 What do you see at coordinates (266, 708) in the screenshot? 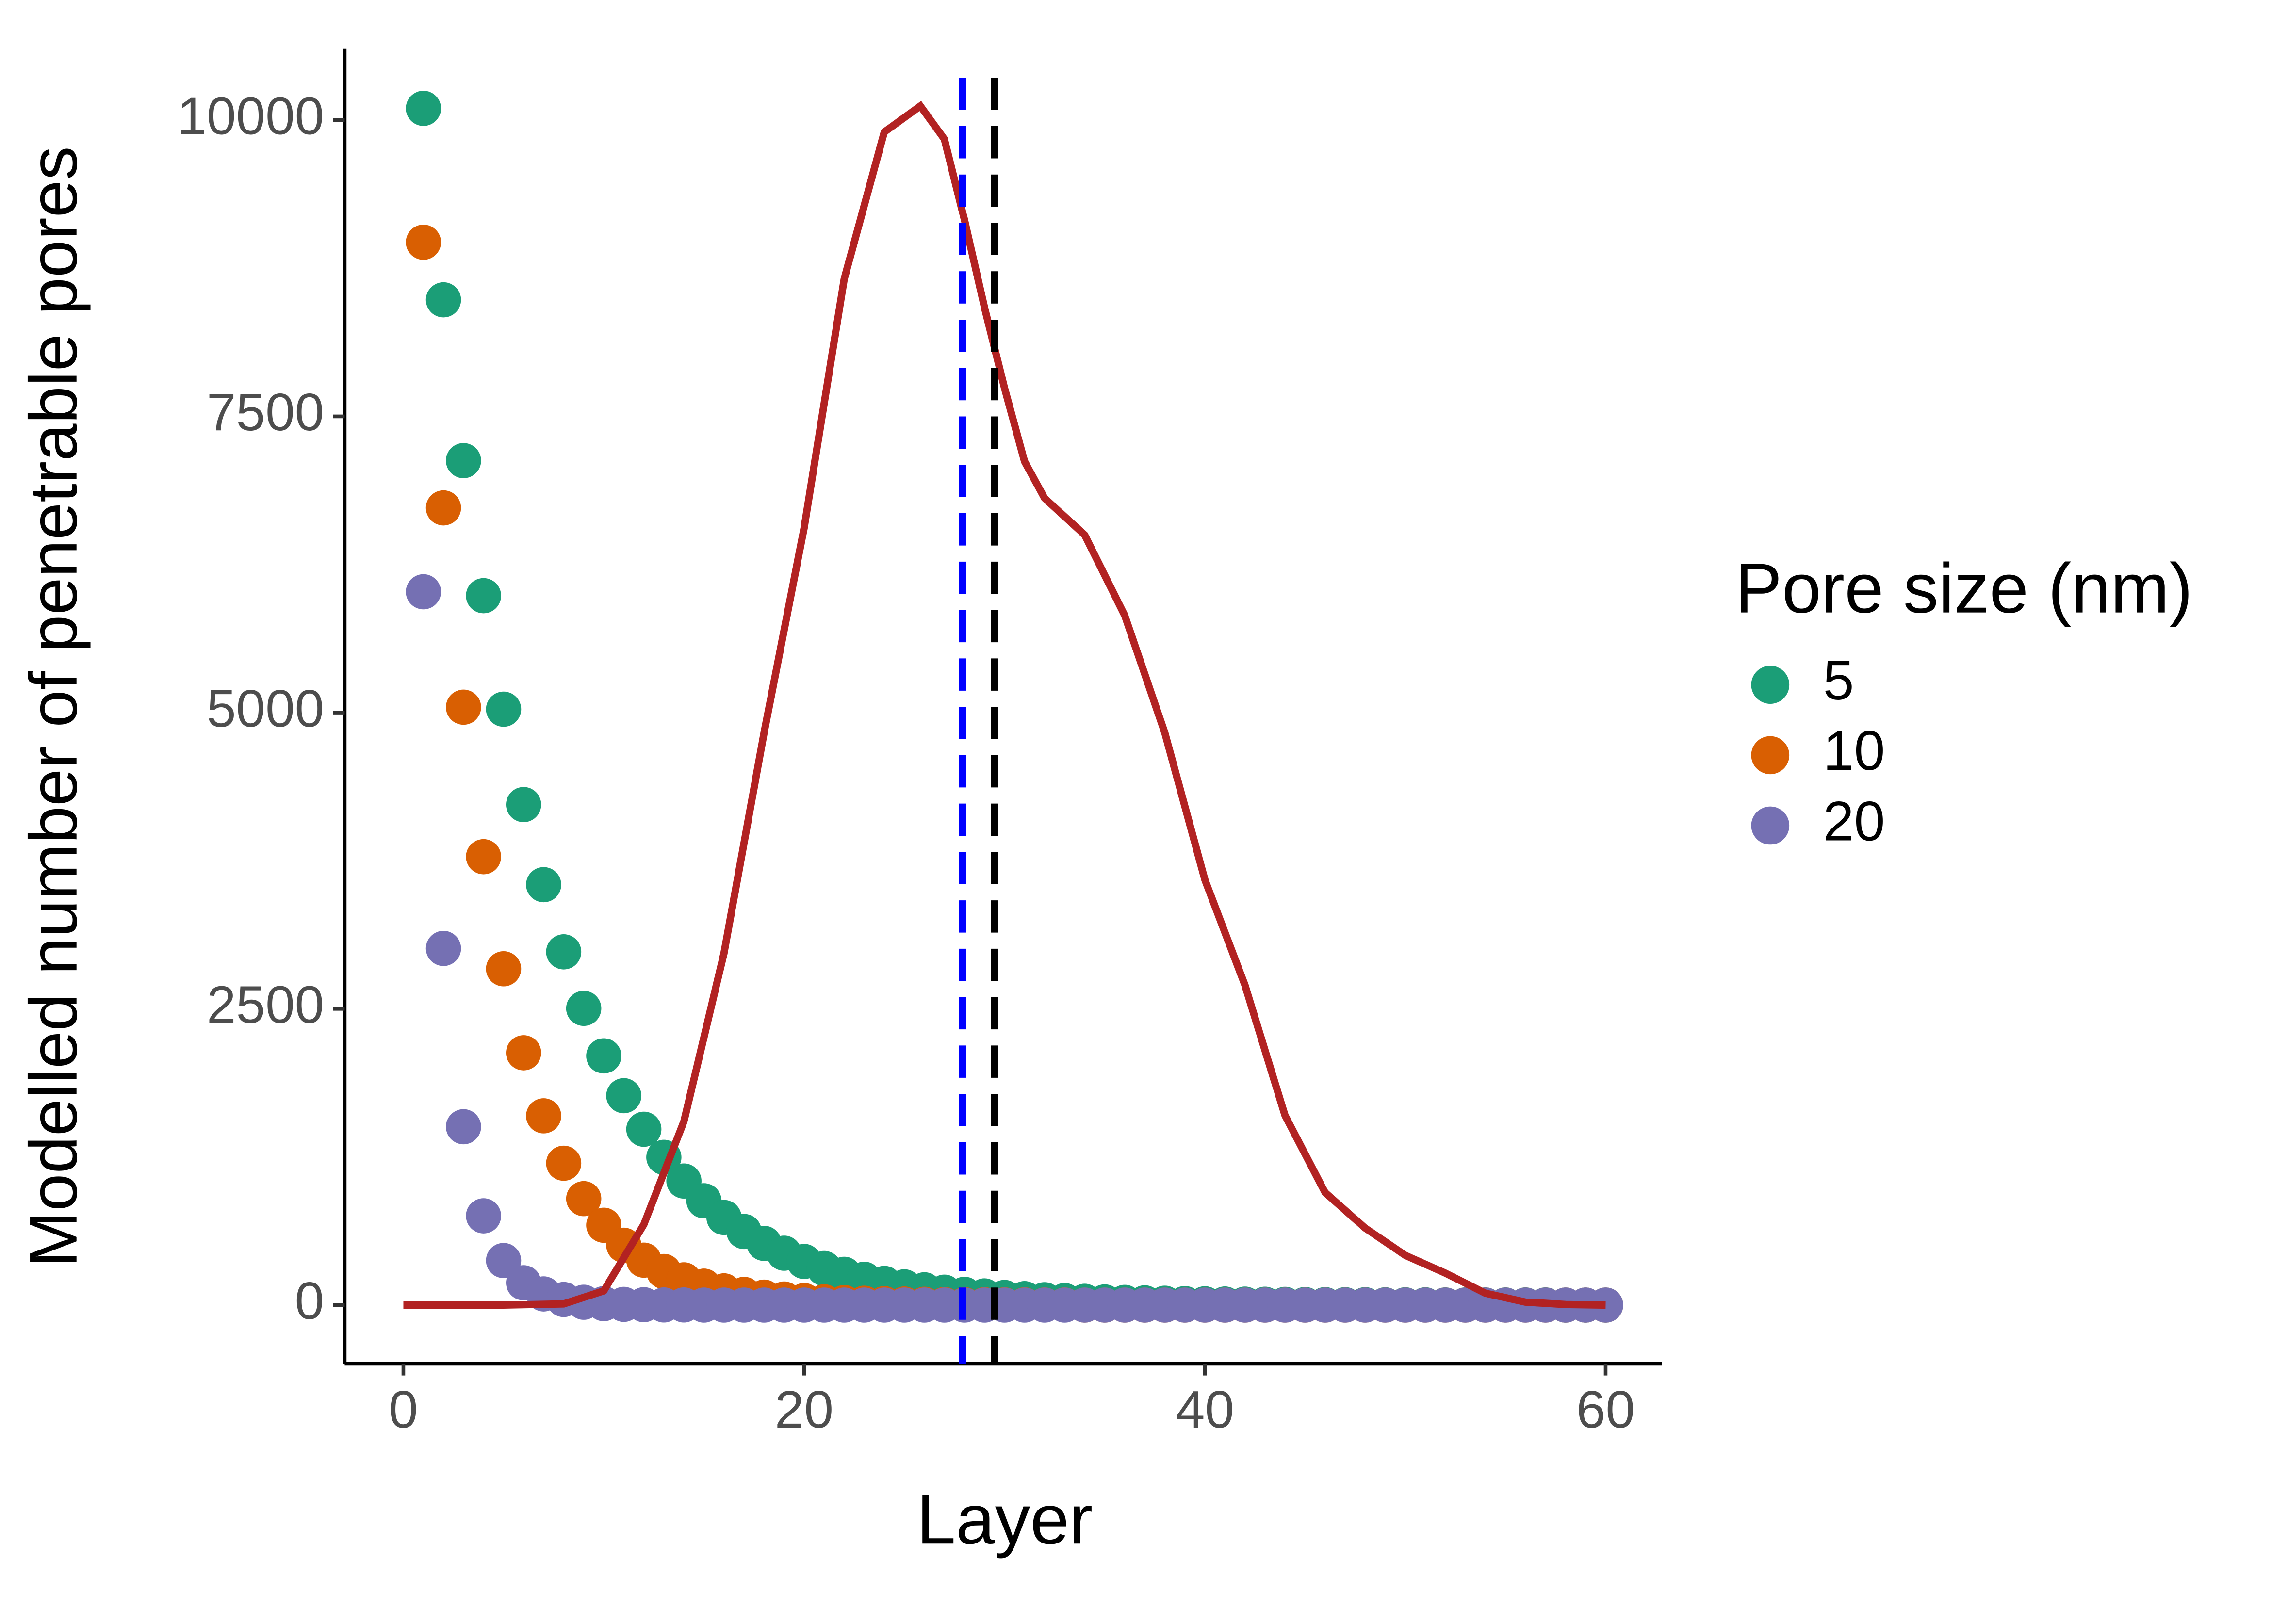
I see `y-tick-label: 5000` at bounding box center [266, 708].